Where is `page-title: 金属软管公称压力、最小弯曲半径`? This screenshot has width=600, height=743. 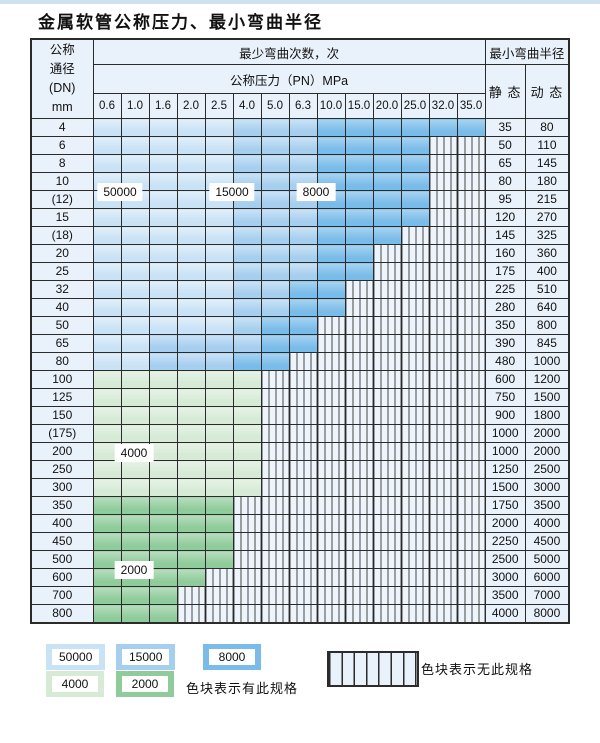 page-title: 金属软管公称压力、最小弯曲半径 is located at coordinates (180, 23).